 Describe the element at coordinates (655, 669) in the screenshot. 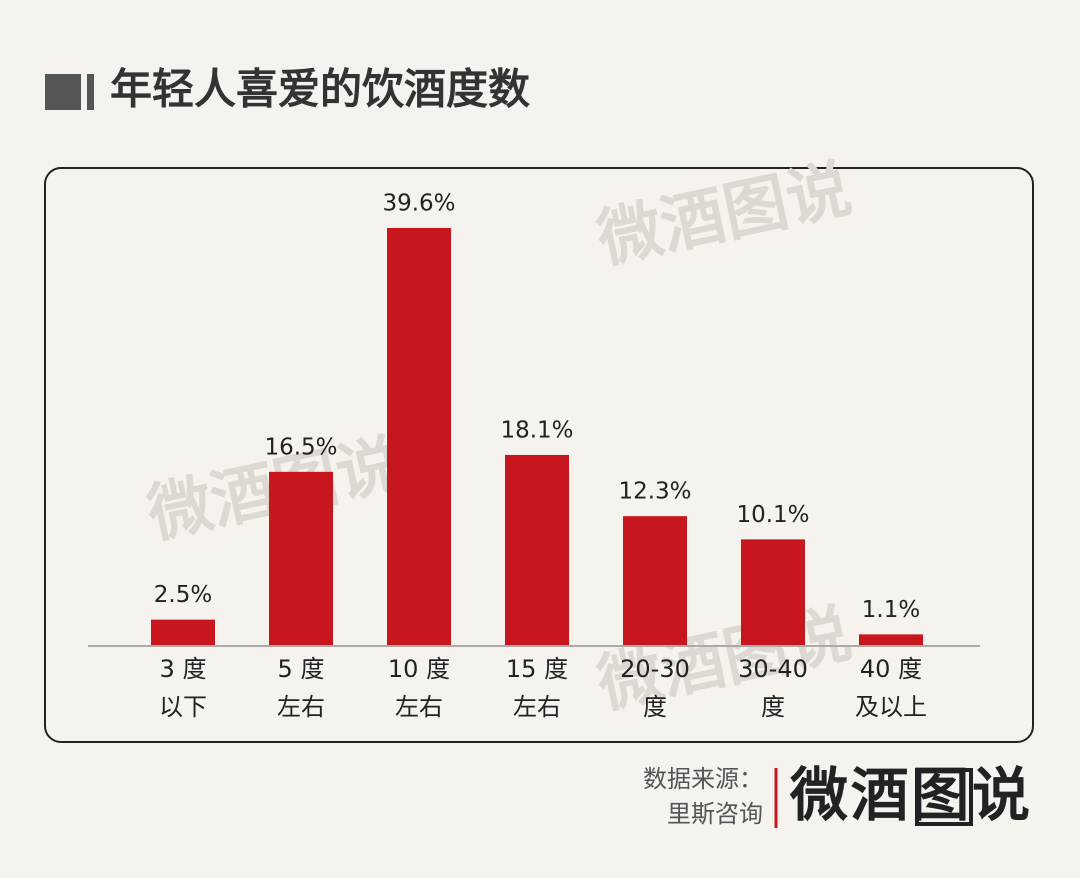

I see `x-tick-label: 20-30` at that location.